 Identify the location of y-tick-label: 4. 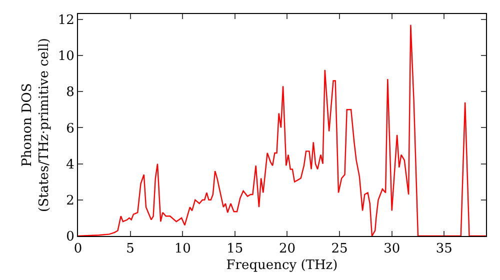
(70, 164).